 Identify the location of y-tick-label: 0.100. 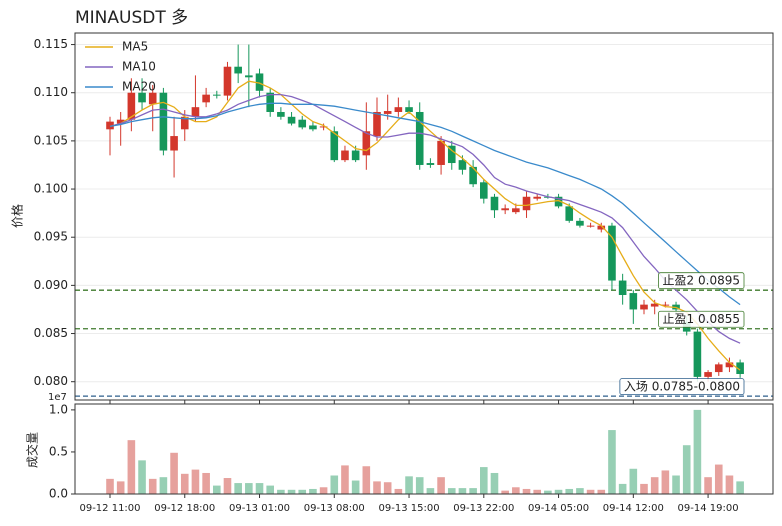
(51, 189).